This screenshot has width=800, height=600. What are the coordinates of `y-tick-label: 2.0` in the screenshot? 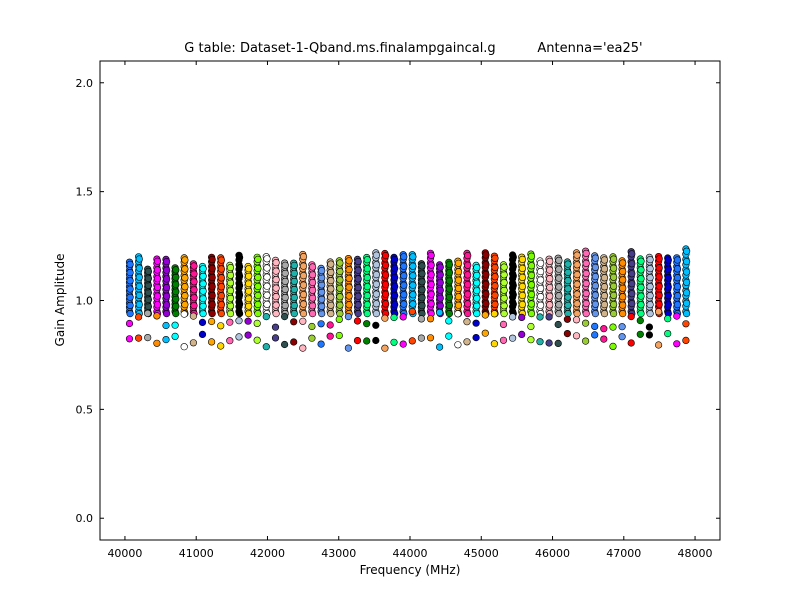 It's located at (85, 83).